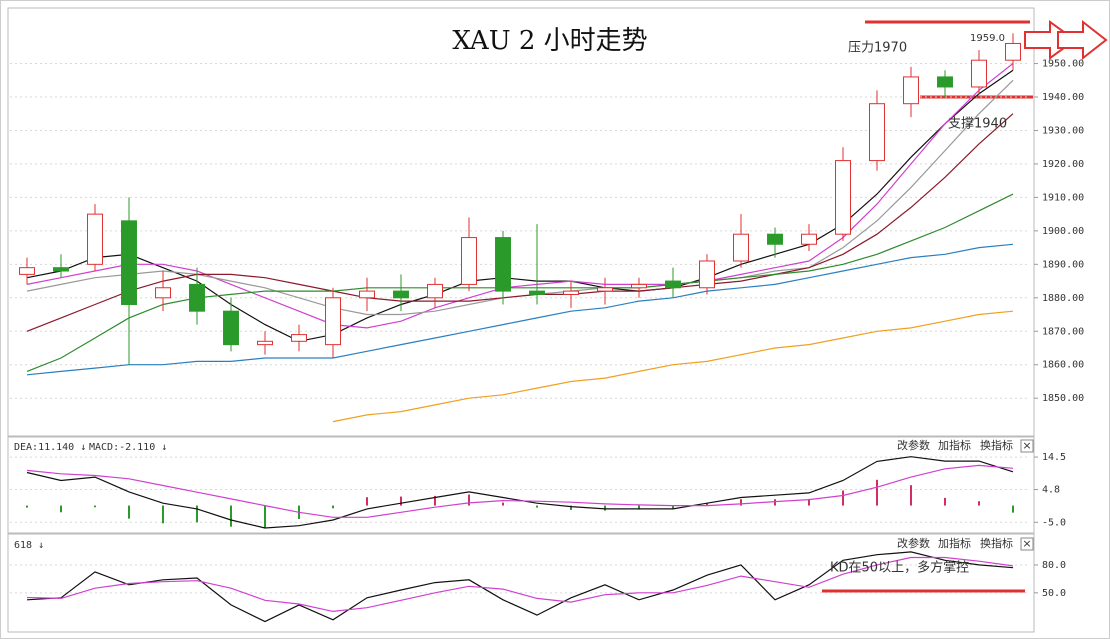 The height and width of the screenshot is (639, 1110). What do you see at coordinates (877, 48) in the screenshot?
I see `annotation: 压力1970` at bounding box center [877, 48].